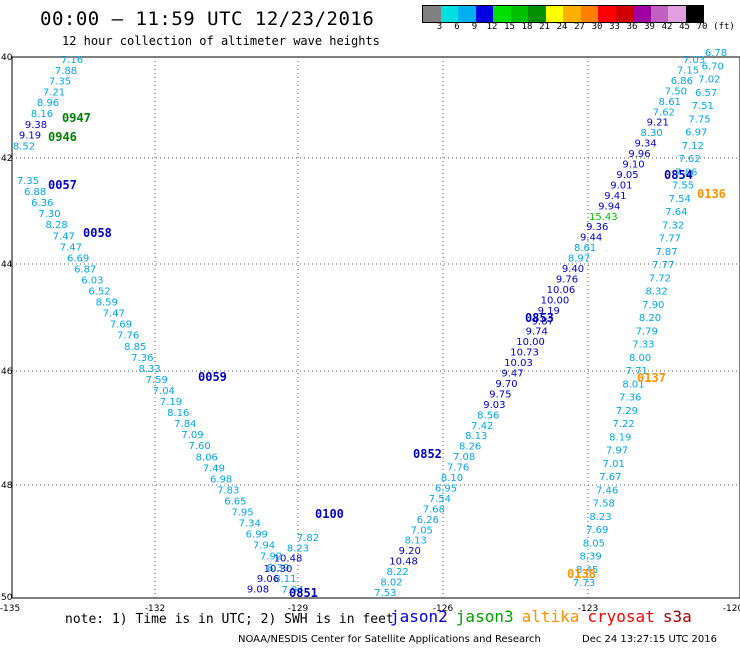 This screenshot has height=650, width=740. What do you see at coordinates (157, 380) in the screenshot?
I see `wave-height-value: 7.59` at bounding box center [157, 380].